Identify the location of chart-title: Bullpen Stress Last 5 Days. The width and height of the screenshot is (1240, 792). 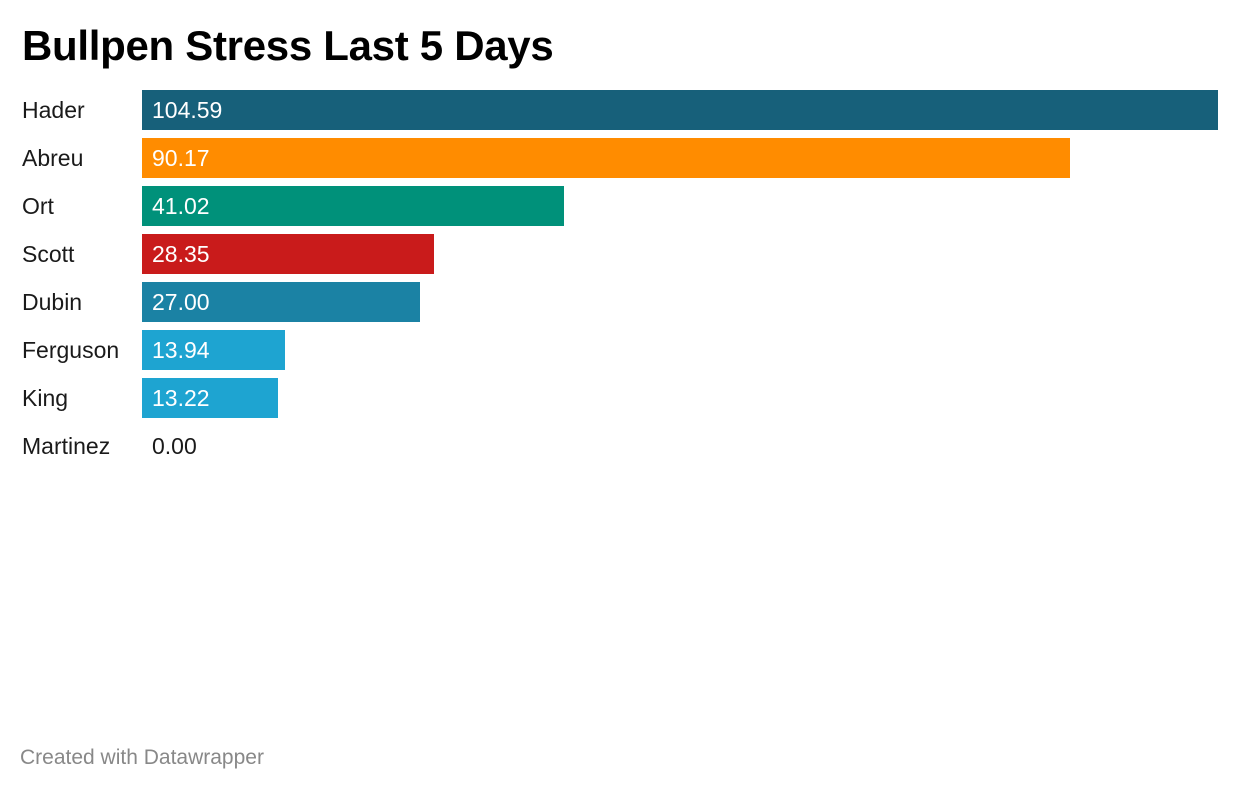
(288, 45).